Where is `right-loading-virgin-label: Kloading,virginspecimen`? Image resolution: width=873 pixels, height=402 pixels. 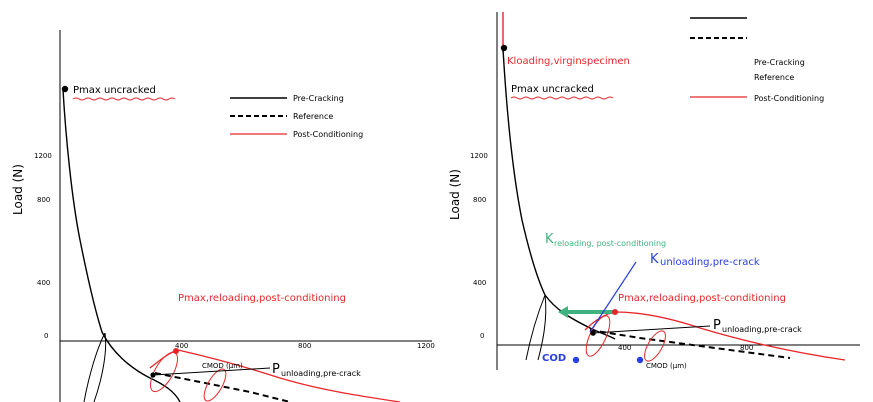
right-loading-virgin-label: Kloading,virginspecimen is located at coordinates (568, 61).